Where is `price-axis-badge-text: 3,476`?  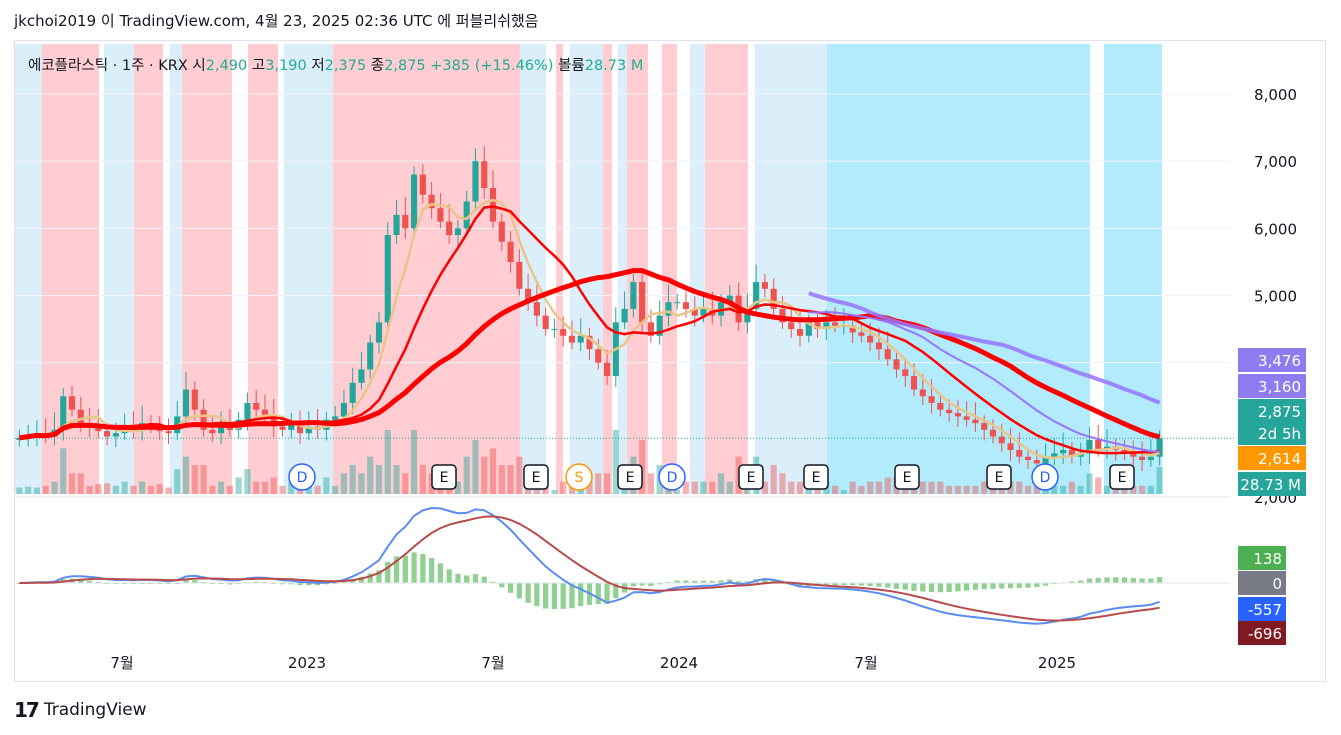
price-axis-badge-text: 3,476 is located at coordinates (1279, 361).